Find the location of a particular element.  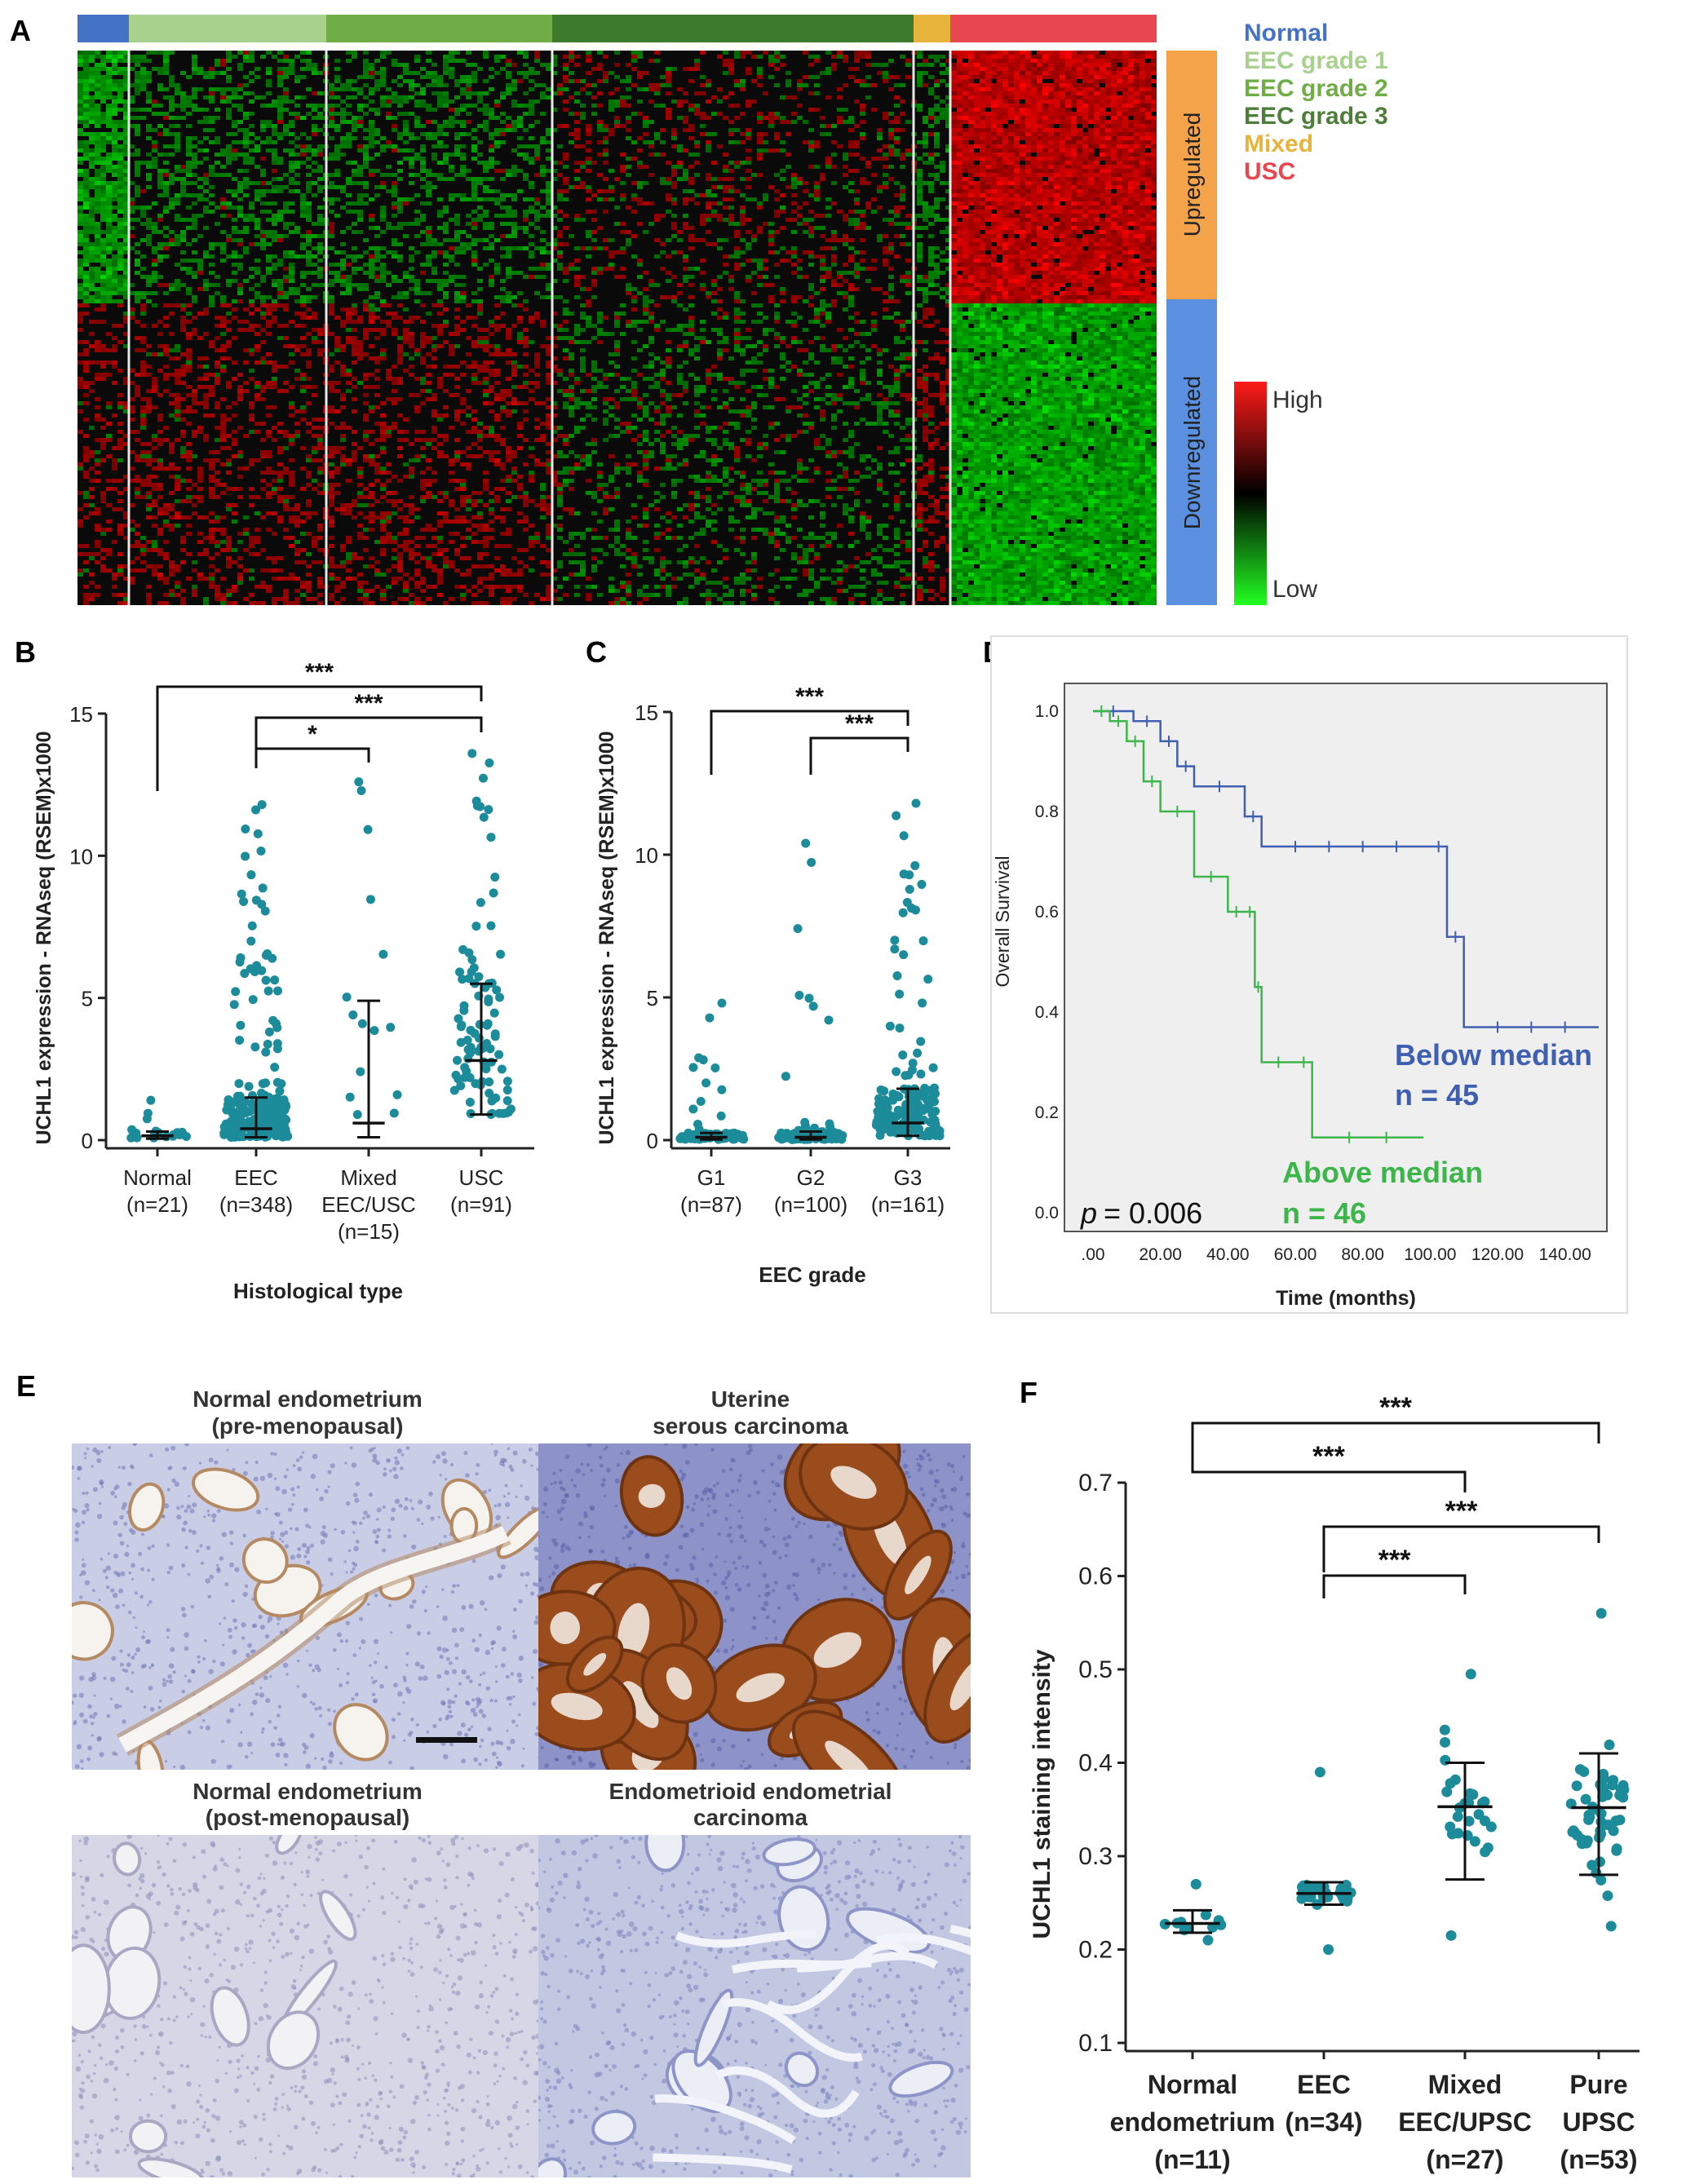

group-bar-segment is located at coordinates (932, 29).